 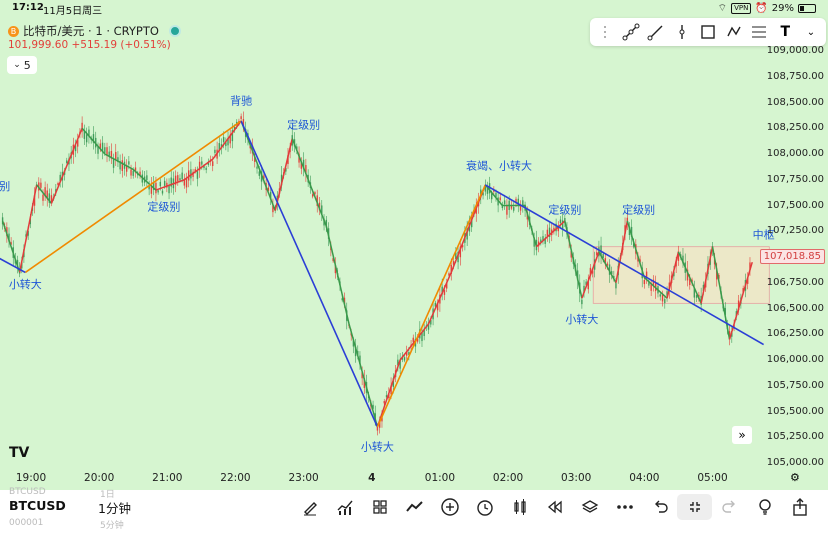 What do you see at coordinates (624, 507) in the screenshot?
I see `more-icon` at bounding box center [624, 507].